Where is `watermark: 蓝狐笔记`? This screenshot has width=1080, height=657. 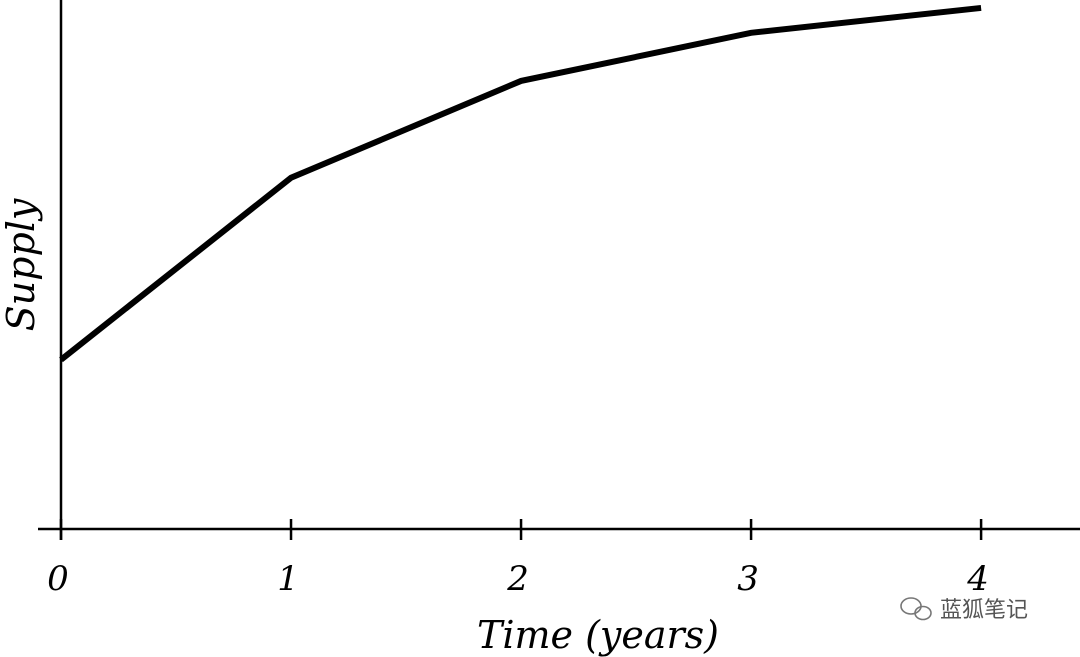 watermark: 蓝狐笔记 is located at coordinates (984, 610).